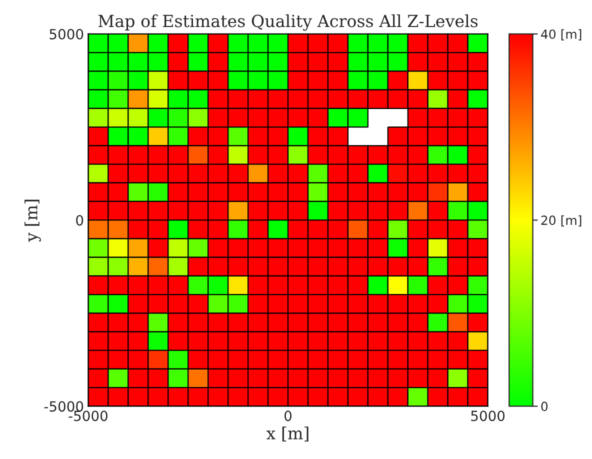  I want to click on color-bar-label: 20 [m], so click(561, 220).